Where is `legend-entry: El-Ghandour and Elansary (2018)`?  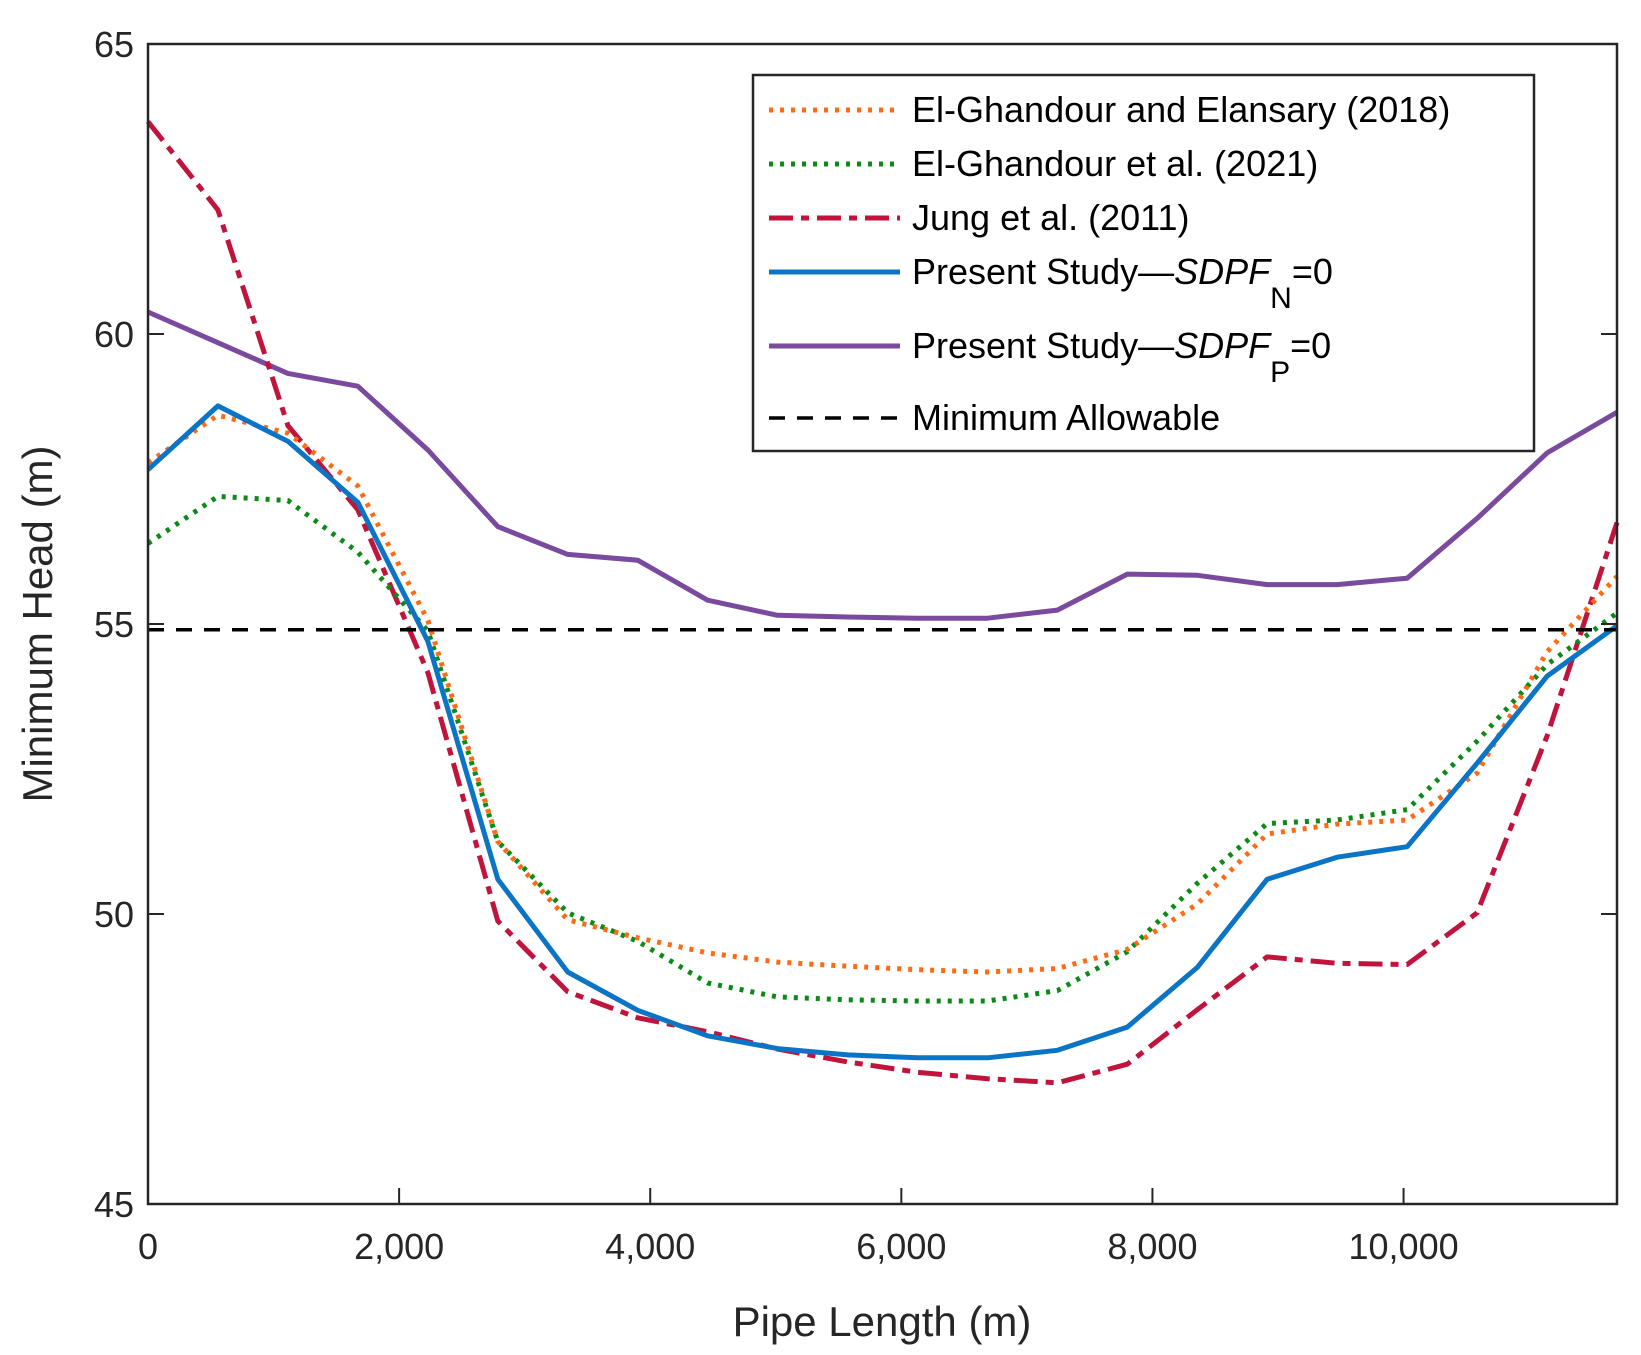 legend-entry: El-Ghandour and Elansary (2018) is located at coordinates (1181, 109).